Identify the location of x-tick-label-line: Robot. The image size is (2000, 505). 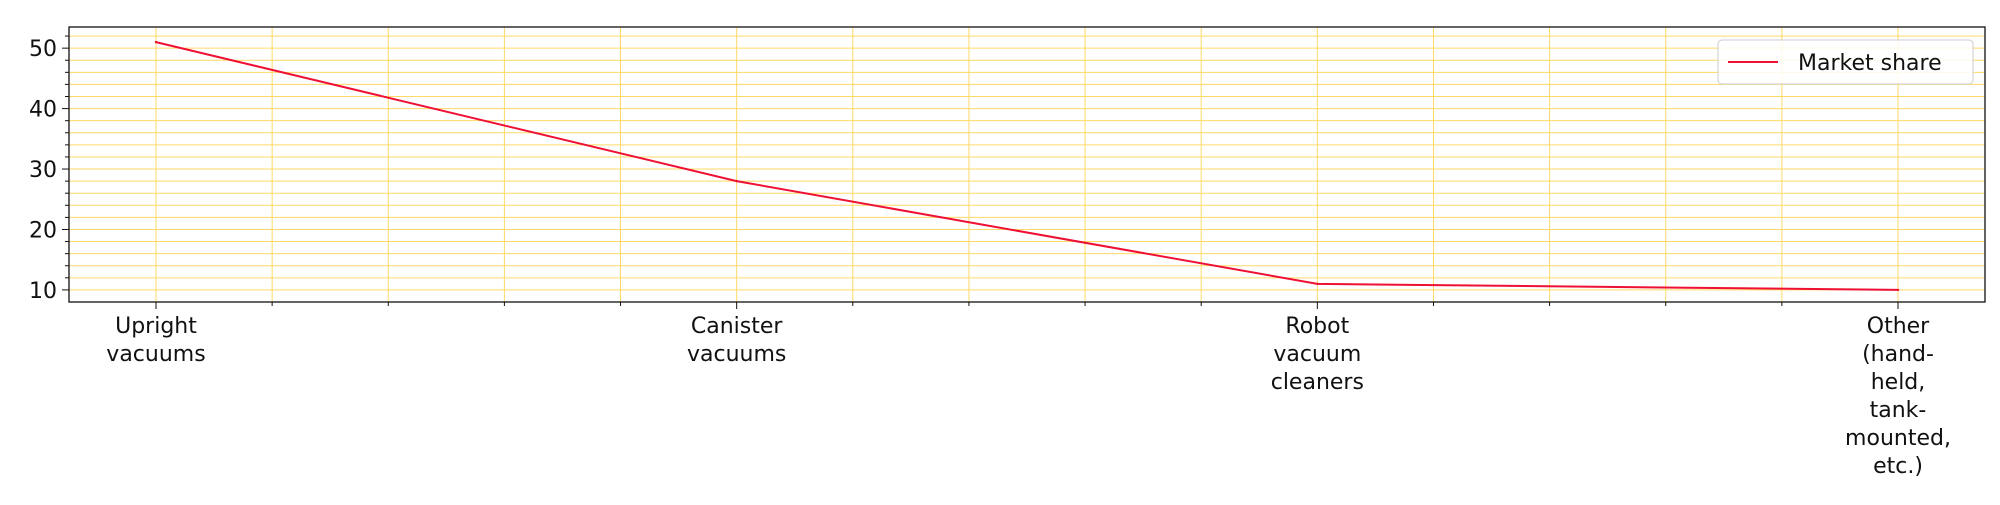
(1317, 326).